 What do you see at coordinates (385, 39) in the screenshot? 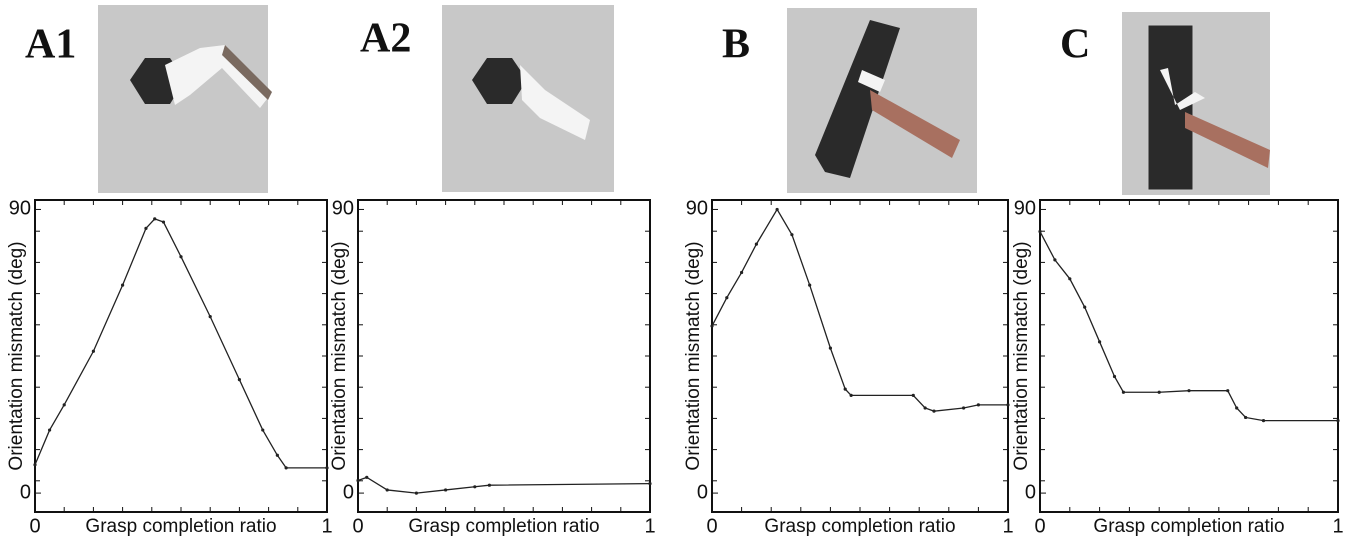
I see `panel-label: A2` at bounding box center [385, 39].